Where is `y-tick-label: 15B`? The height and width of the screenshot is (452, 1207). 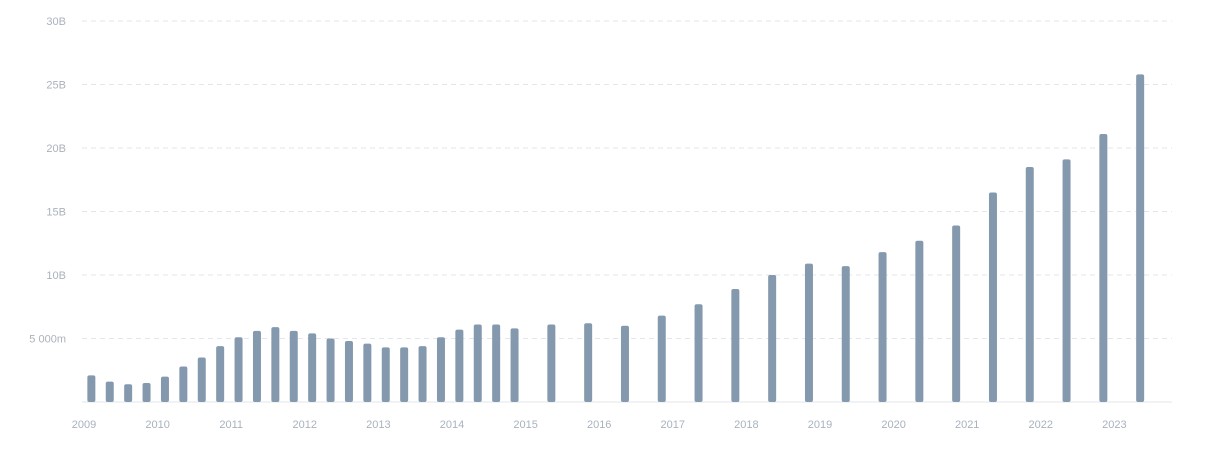 y-tick-label: 15B is located at coordinates (56, 213).